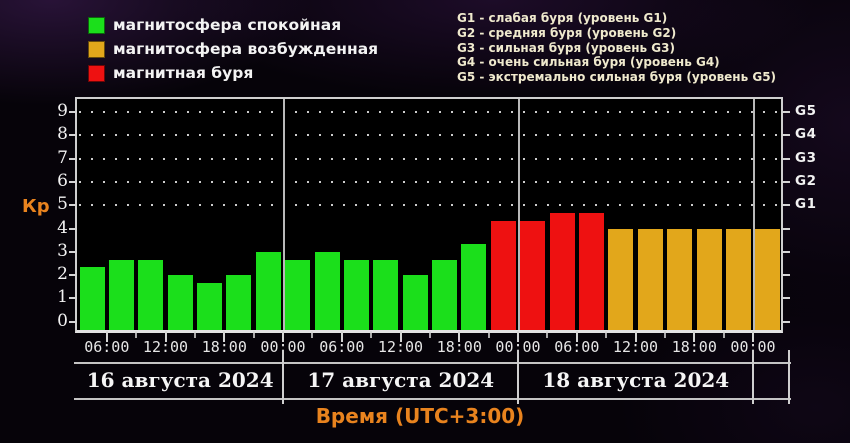  What do you see at coordinates (96, 25) in the screenshot?
I see `legend-swatch-quiet` at bounding box center [96, 25].